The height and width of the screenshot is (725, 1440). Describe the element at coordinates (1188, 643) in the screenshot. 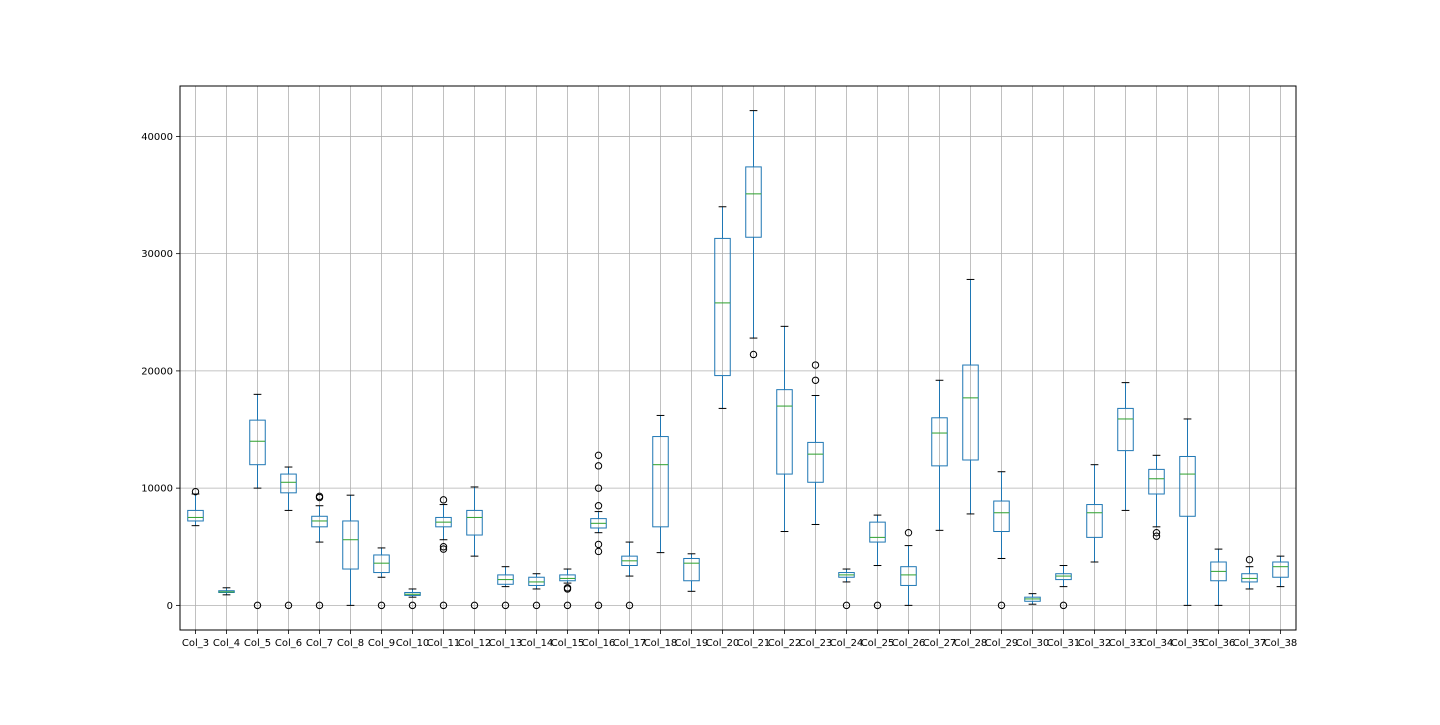

I see `x-tick-label: Col_35` at that location.